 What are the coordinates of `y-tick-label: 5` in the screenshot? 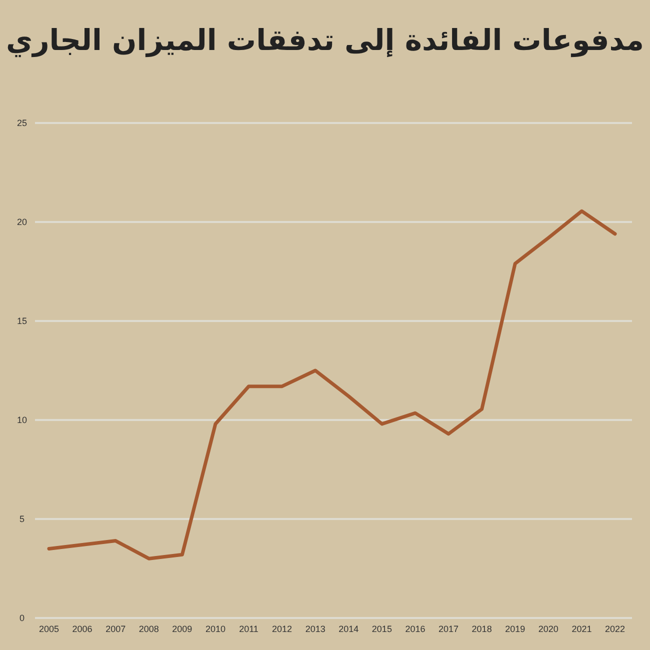 It's located at (22, 519).